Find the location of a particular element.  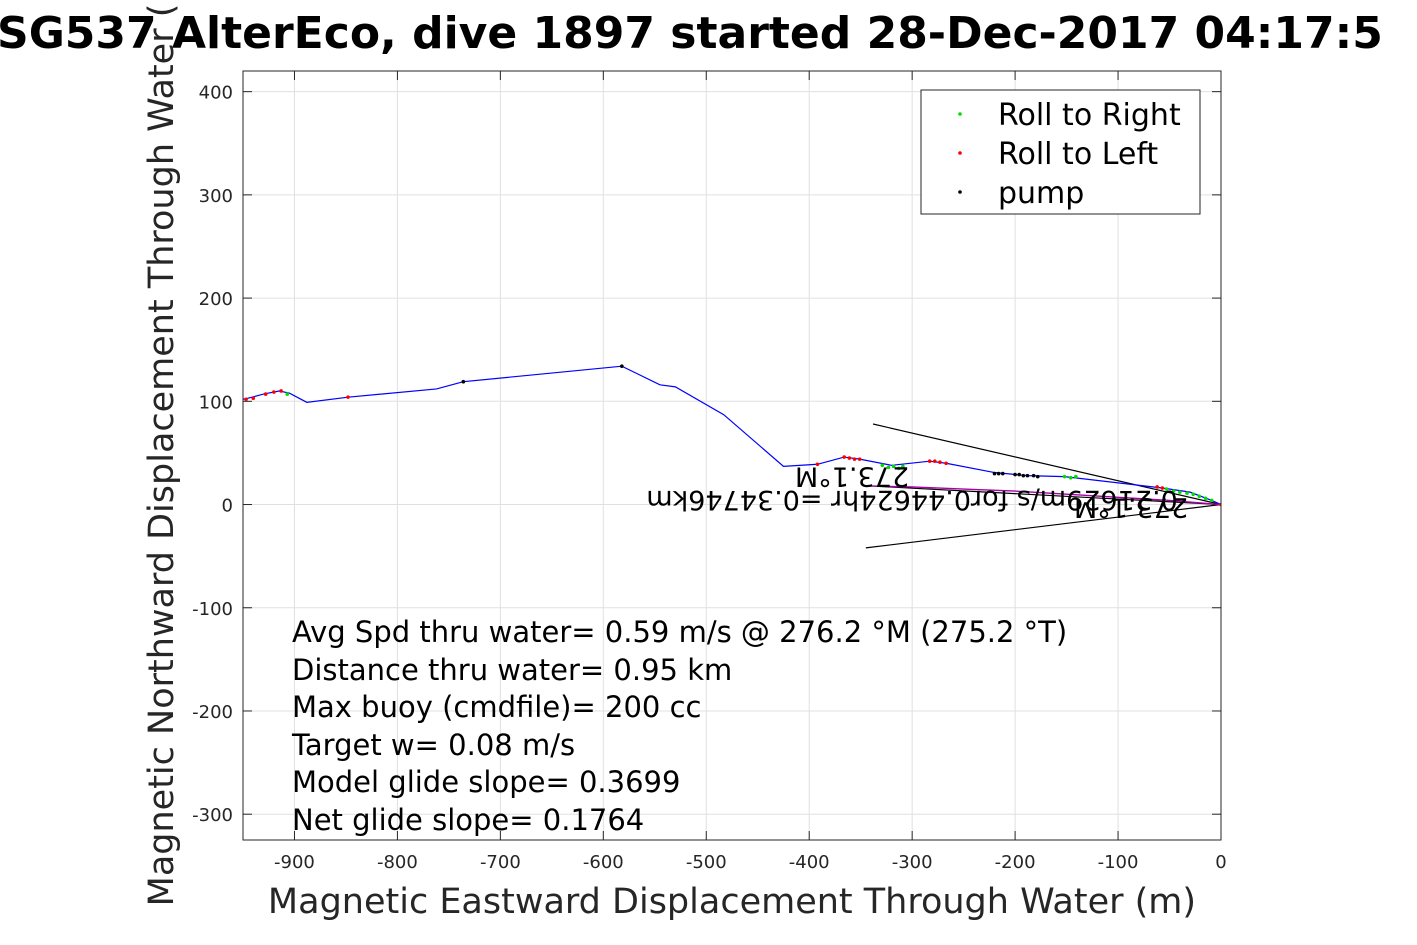

x-tick-label: -800 is located at coordinates (397, 862).